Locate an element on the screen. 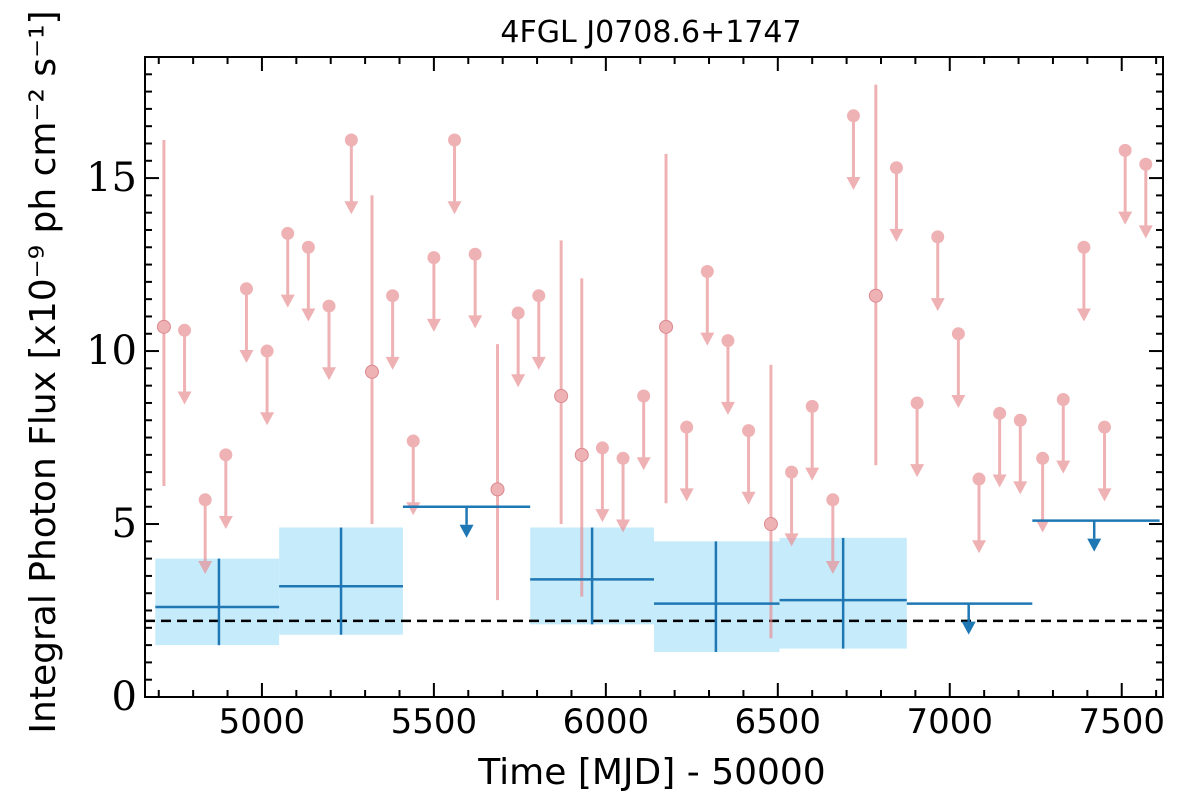 The image size is (1200, 800). coarse-bin-ul-arrow-head is located at coordinates (466, 531).